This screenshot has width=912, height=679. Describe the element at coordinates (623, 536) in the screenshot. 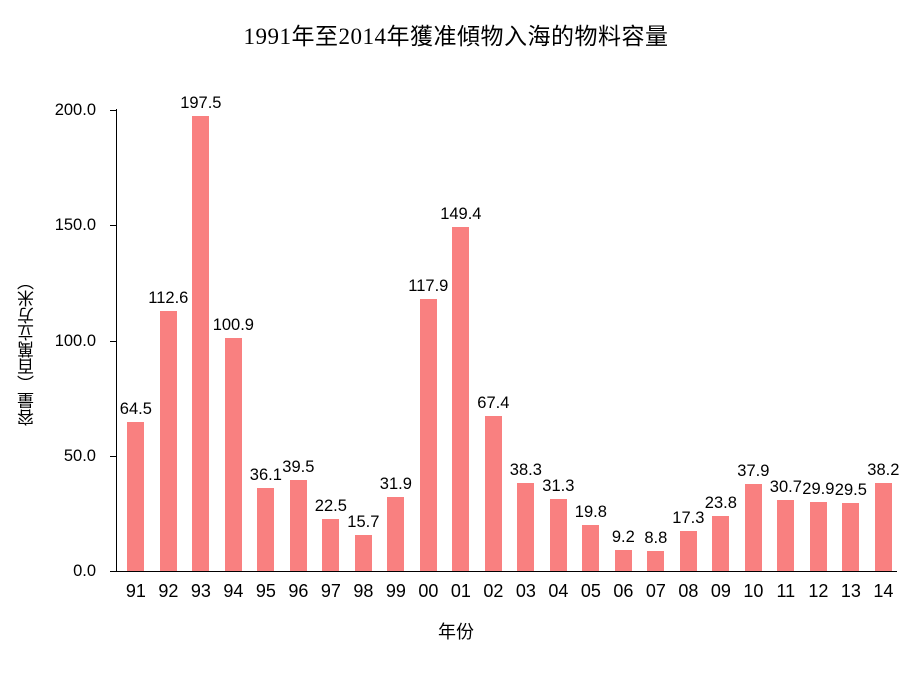

I see `bar-value-label: 9.2` at that location.